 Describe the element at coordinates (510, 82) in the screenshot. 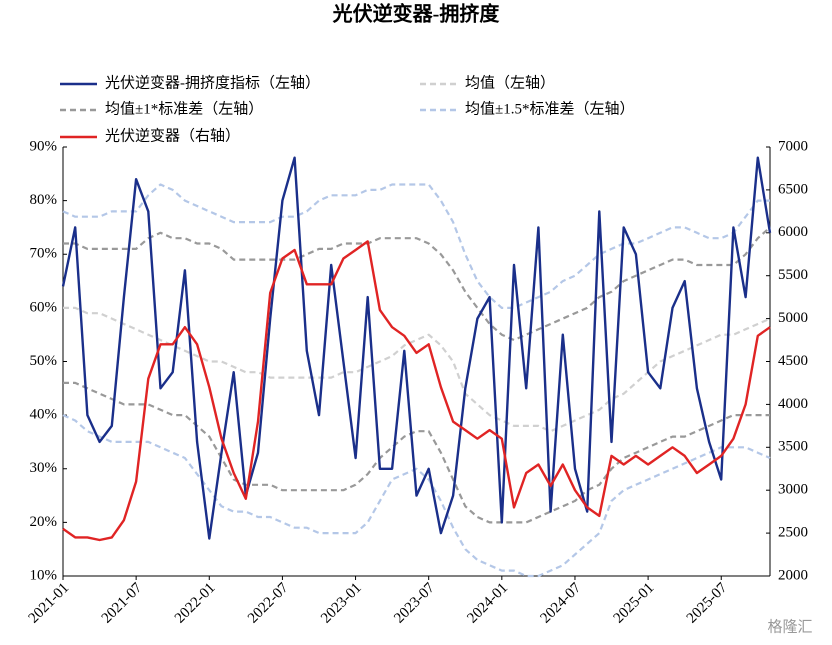

I see `legend-label: 均值（左轴）` at that location.